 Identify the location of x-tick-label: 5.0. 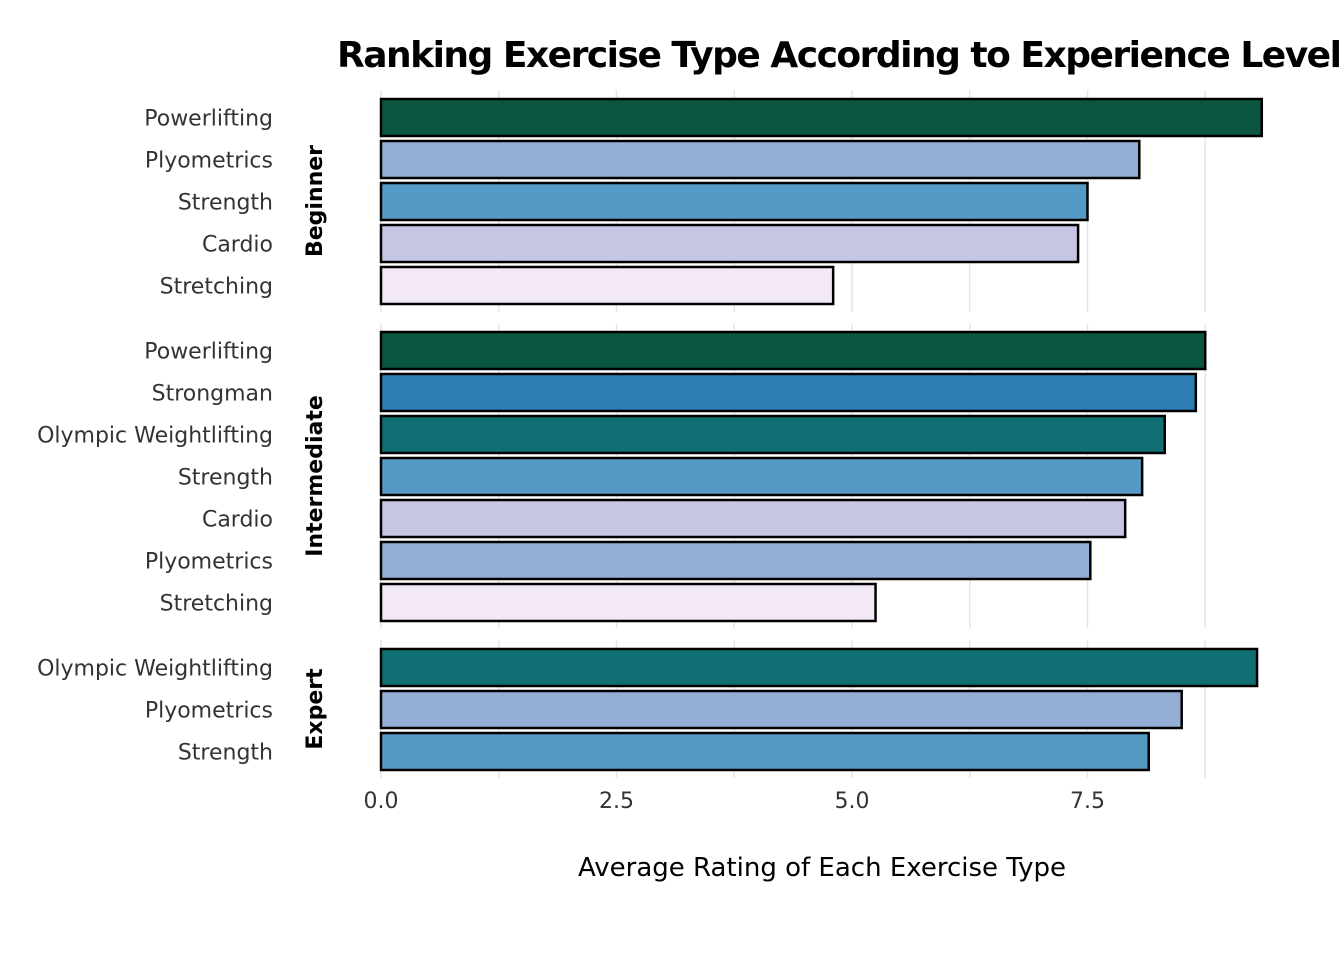
(852, 801).